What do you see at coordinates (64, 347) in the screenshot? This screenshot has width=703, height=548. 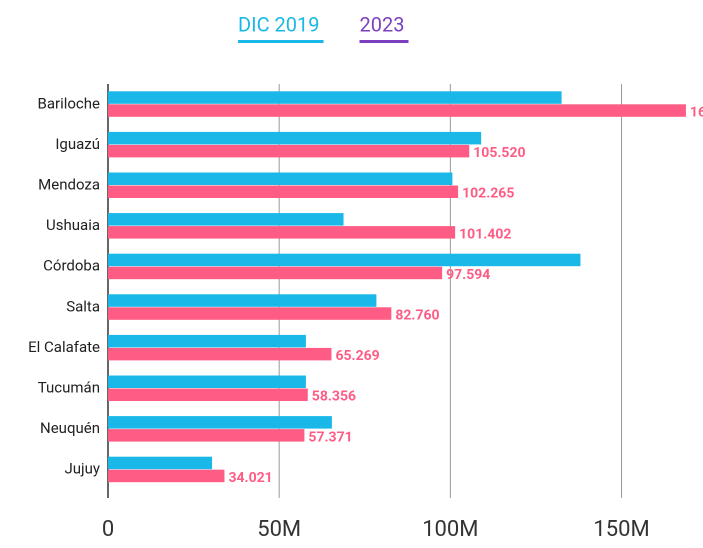 I see `y-tick-label: El Calafate` at bounding box center [64, 347].